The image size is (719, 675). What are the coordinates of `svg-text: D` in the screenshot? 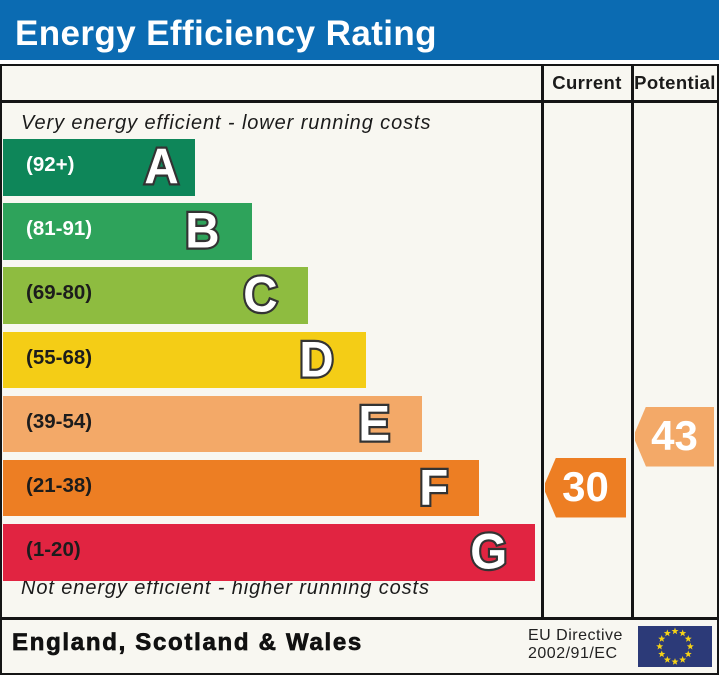 It's located at (316, 359).